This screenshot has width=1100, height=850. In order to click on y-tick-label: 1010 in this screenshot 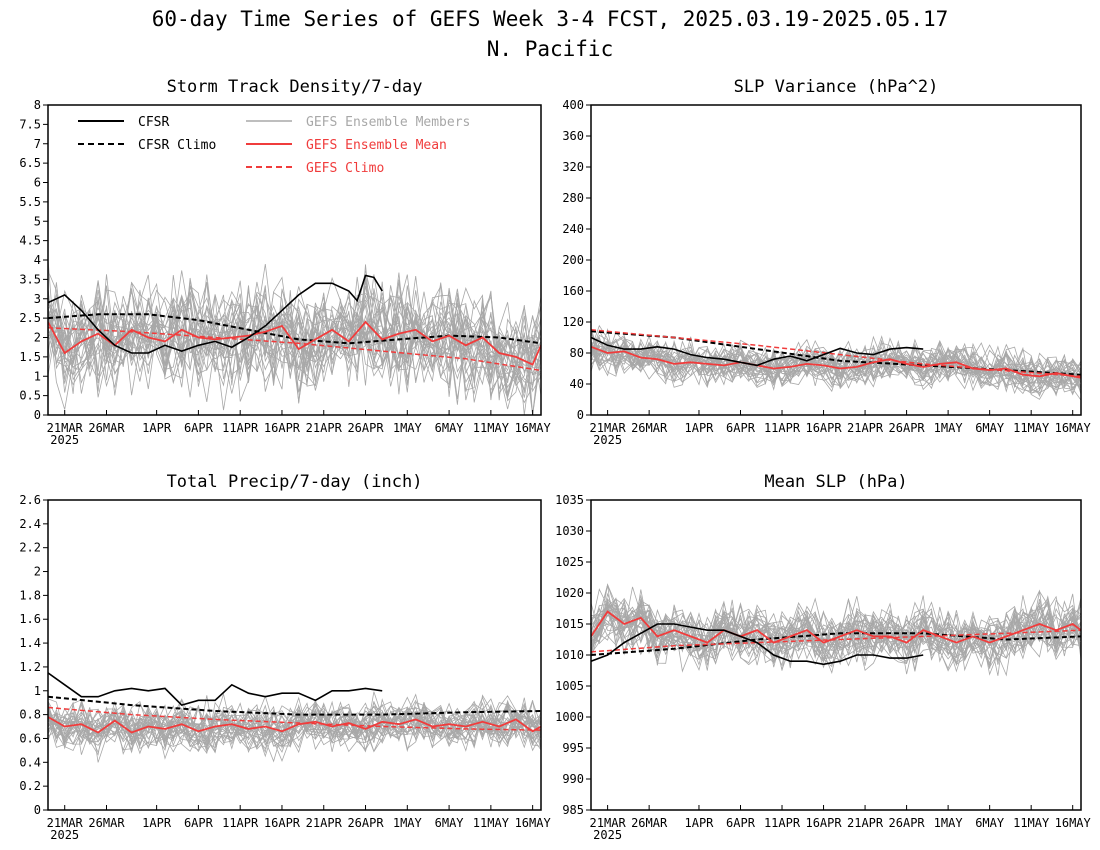, I will do `click(569, 655)`.